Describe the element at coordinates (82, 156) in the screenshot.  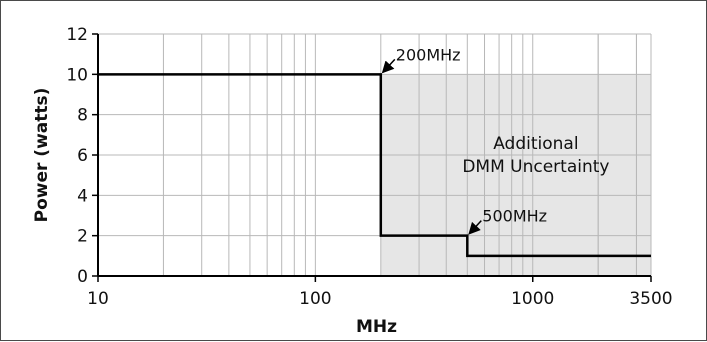
I see `y-tick-label: 6` at that location.